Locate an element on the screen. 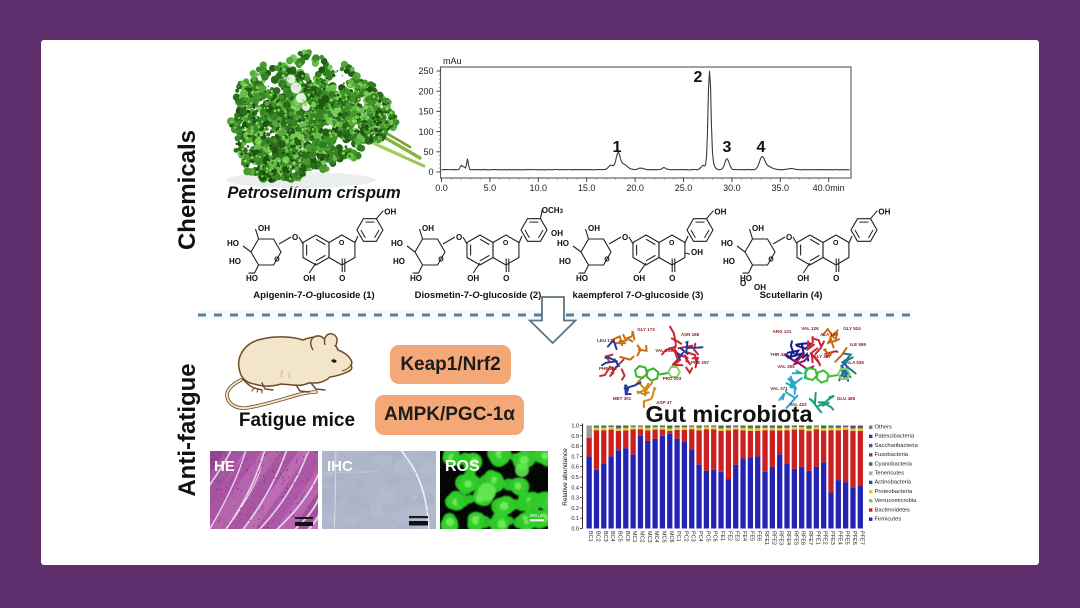 This screenshot has width=1080, height=608. svg-text: 0.3 is located at coordinates (575, 499).